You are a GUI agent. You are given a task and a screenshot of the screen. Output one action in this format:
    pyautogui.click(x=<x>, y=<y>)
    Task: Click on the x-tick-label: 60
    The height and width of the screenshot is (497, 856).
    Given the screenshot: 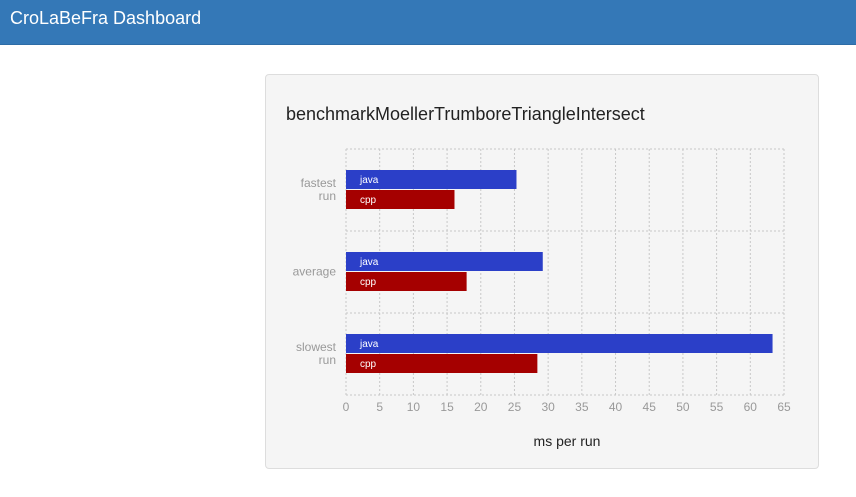 What is the action you would take?
    pyautogui.click(x=751, y=407)
    